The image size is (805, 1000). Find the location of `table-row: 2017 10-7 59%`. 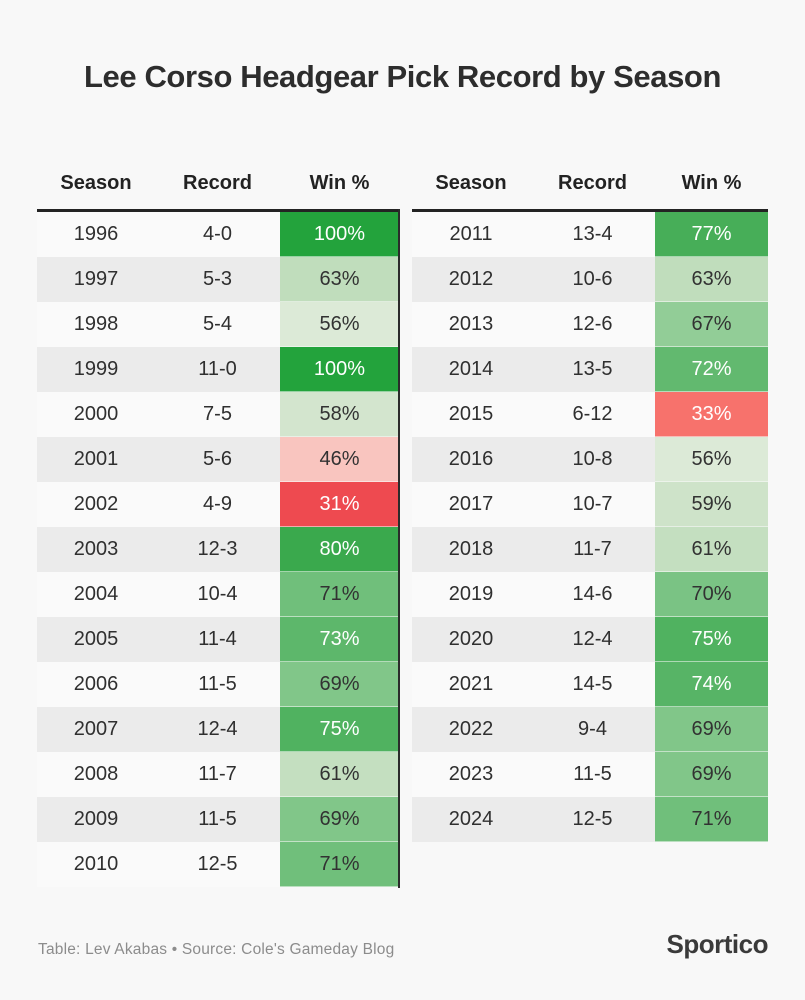

table-row: 2017 10-7 59% is located at coordinates (590, 504).